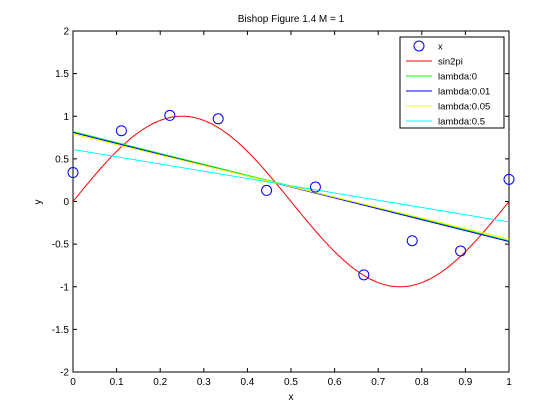 Image resolution: width=560 pixels, height=419 pixels. Describe the element at coordinates (117, 382) in the screenshot. I see `x-tick-label: 0.1` at that location.